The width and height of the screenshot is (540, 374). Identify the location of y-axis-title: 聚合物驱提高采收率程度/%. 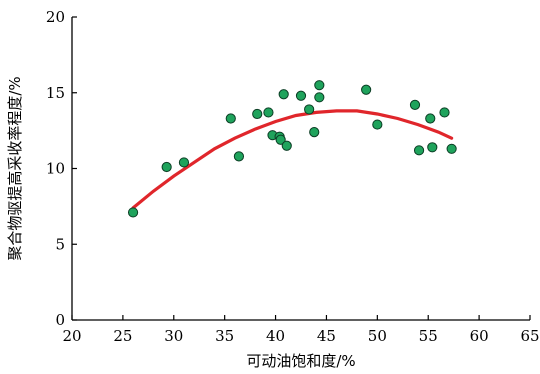
(15, 168).